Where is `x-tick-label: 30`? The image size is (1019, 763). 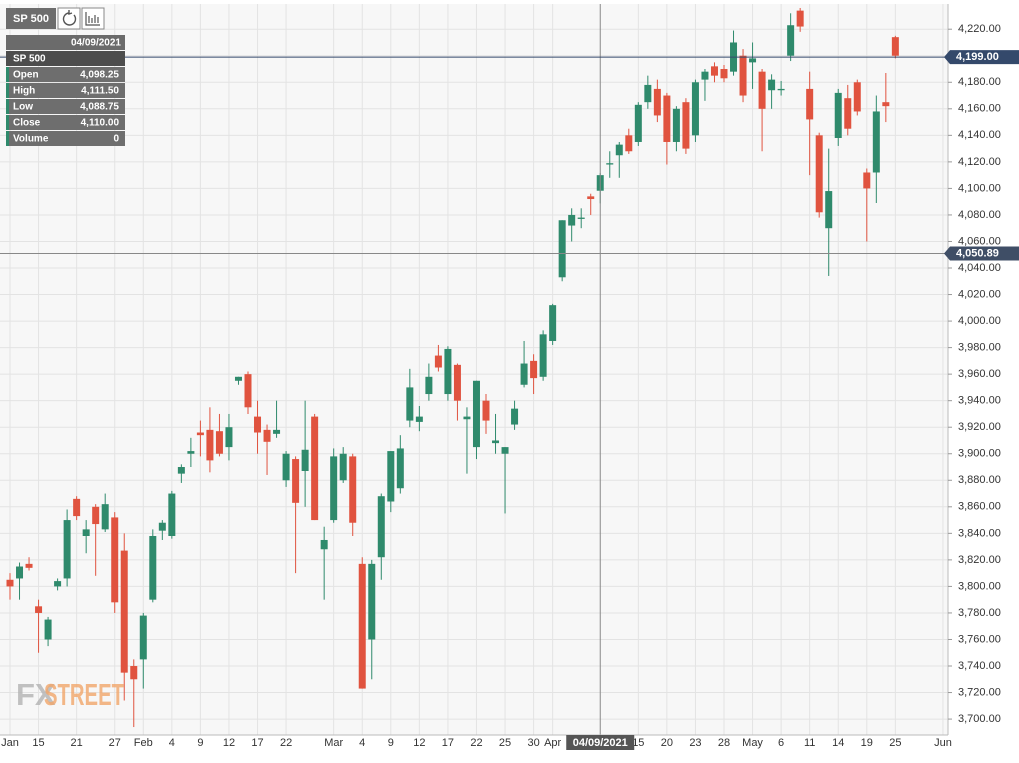
x-tick-label: 30 is located at coordinates (533, 743).